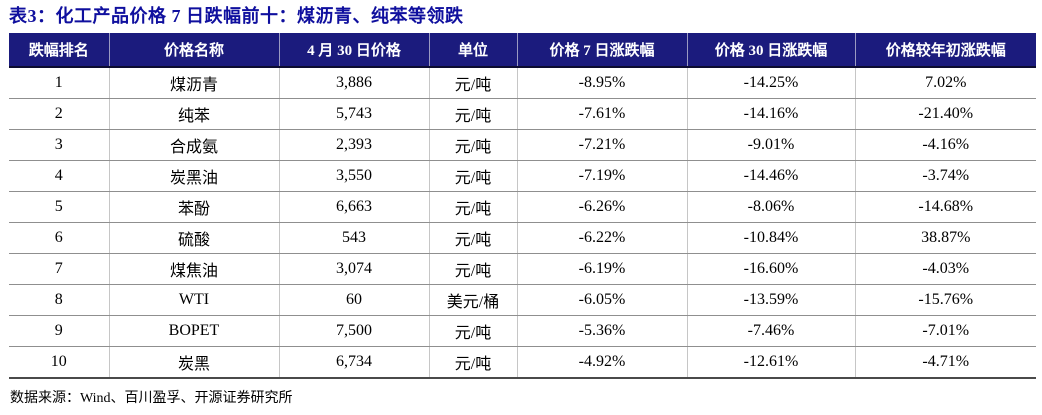 This screenshot has width=1042, height=415. I want to click on col-header-ytd-change: 价格较年初涨跌幅, so click(945, 50).